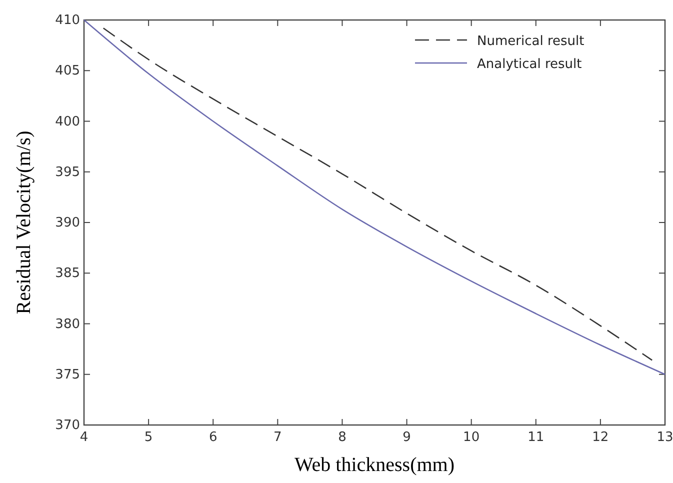 The width and height of the screenshot is (673, 483). I want to click on x-axis-title: Web thickness(mm), so click(374, 465).